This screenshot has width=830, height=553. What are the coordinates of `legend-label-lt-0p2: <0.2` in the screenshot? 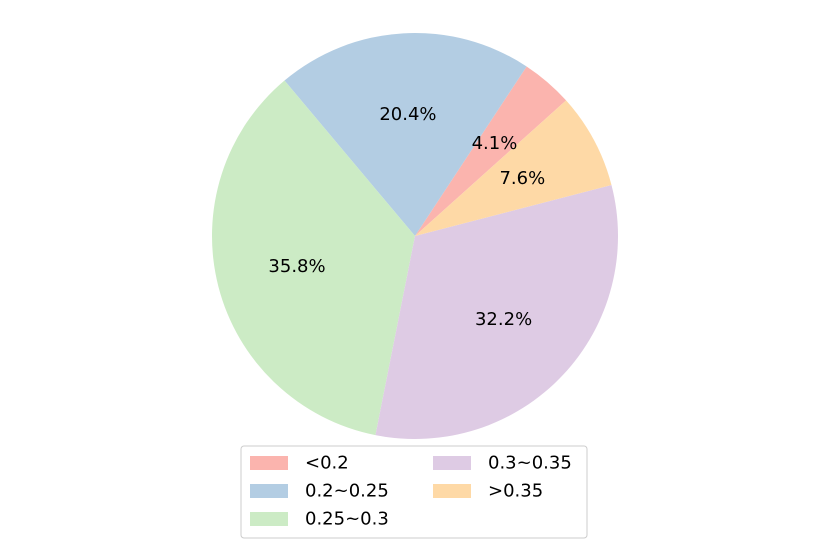 It's located at (327, 463).